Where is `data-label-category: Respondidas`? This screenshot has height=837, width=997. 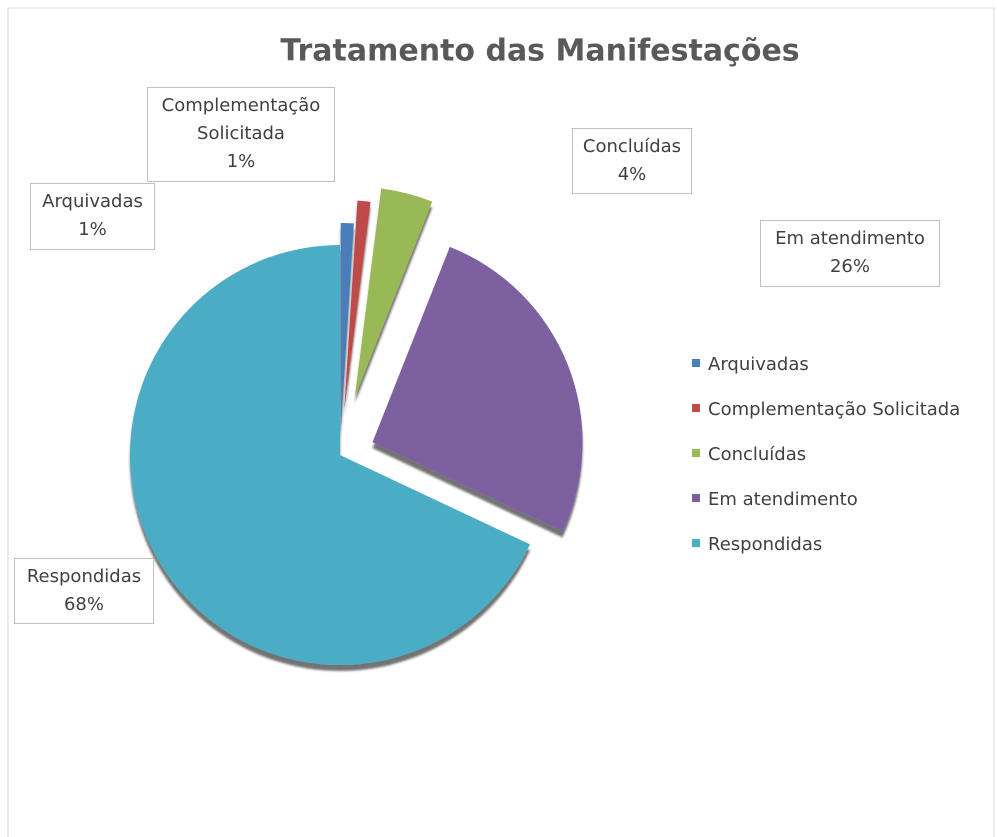 data-label-category: Respondidas is located at coordinates (84, 576).